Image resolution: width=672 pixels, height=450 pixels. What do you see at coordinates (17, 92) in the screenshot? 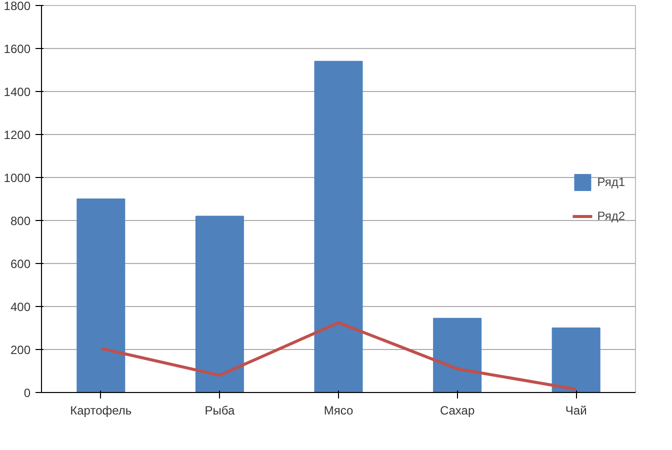
I see `y-tick-label: 1400` at bounding box center [17, 92].